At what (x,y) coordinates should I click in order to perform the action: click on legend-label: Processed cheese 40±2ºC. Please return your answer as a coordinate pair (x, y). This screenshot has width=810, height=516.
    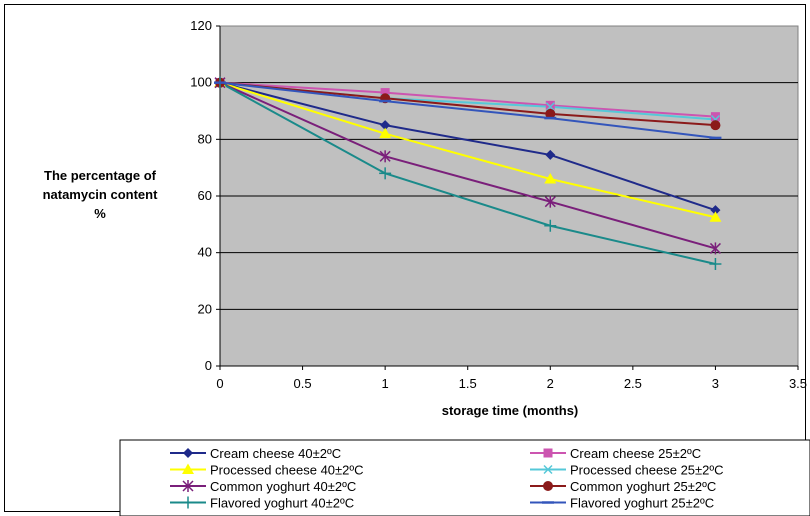
    Looking at the image, I should click on (287, 470).